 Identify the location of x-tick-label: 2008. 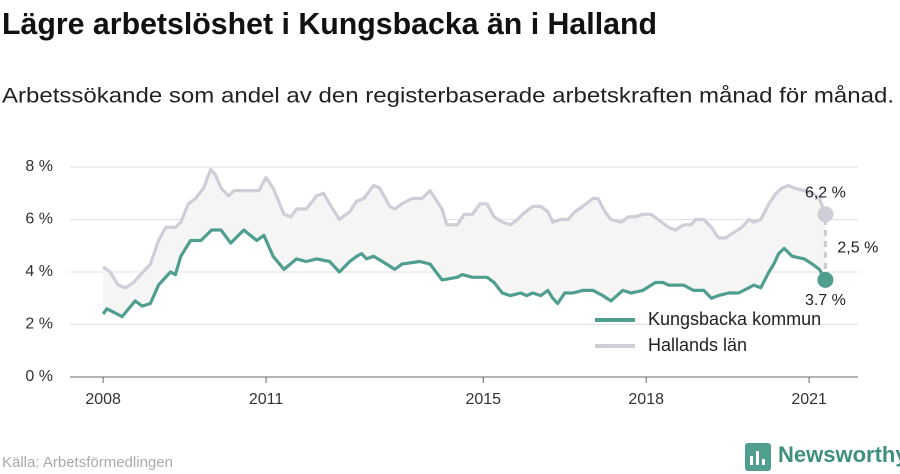
(103, 399).